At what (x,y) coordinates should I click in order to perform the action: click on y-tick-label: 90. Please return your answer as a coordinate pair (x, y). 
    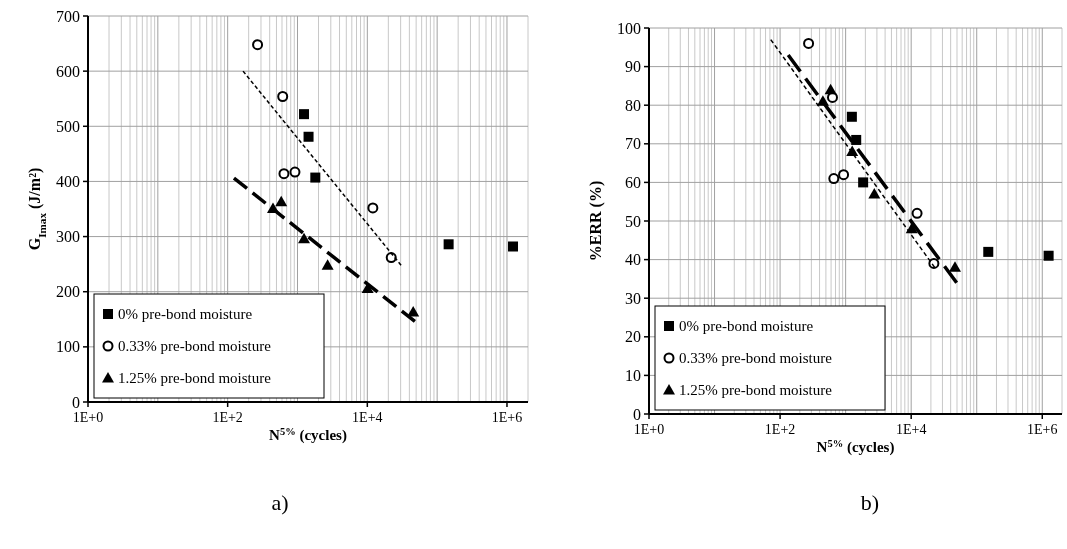
    Looking at the image, I should click on (633, 67).